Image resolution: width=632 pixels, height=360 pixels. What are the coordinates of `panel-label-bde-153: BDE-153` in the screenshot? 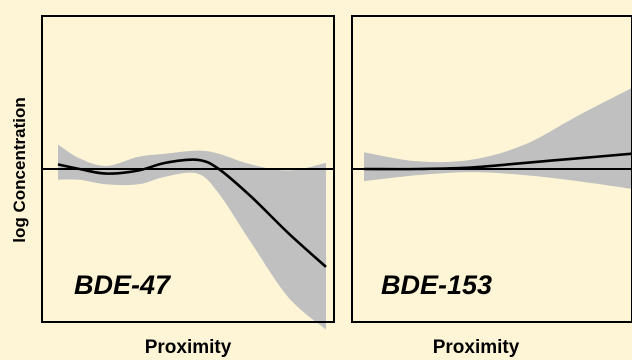 It's located at (436, 285).